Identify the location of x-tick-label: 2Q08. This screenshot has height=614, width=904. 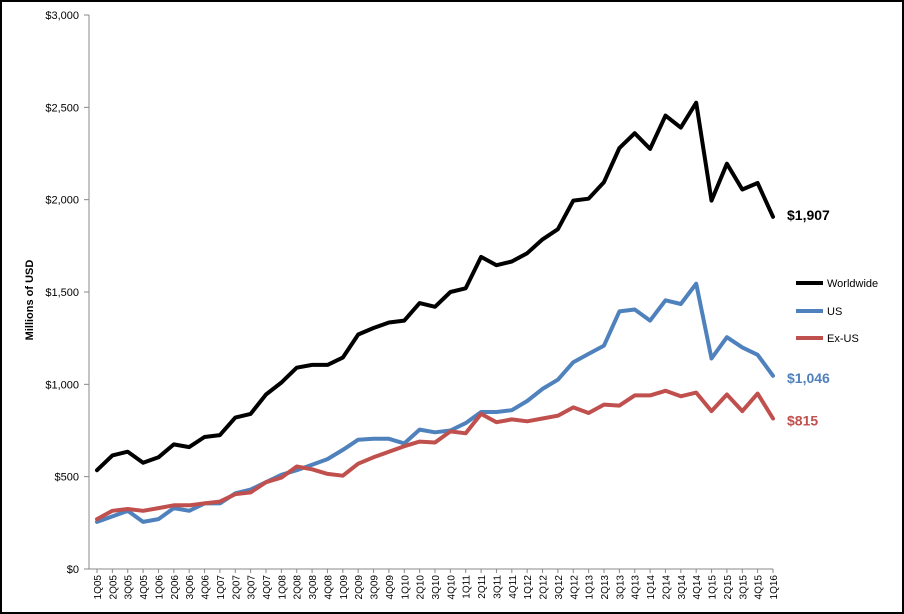
(298, 587).